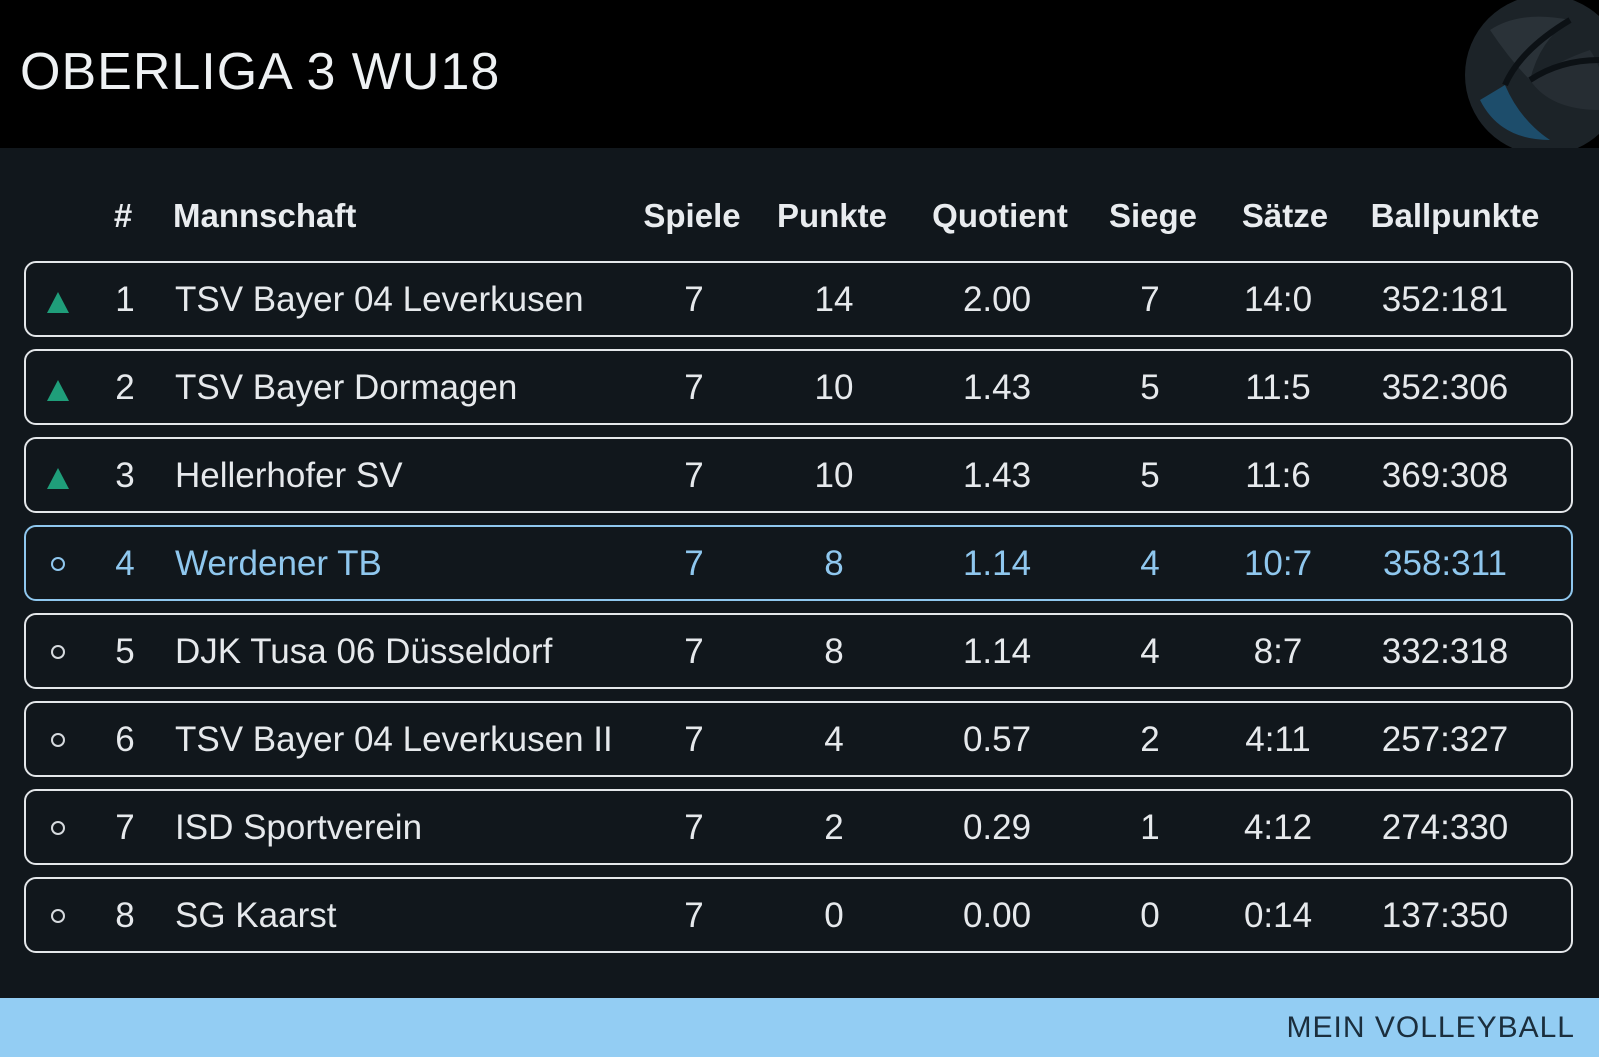 The height and width of the screenshot is (1057, 1599). Describe the element at coordinates (1278, 915) in the screenshot. I see `sets-cell: 0:14` at that location.